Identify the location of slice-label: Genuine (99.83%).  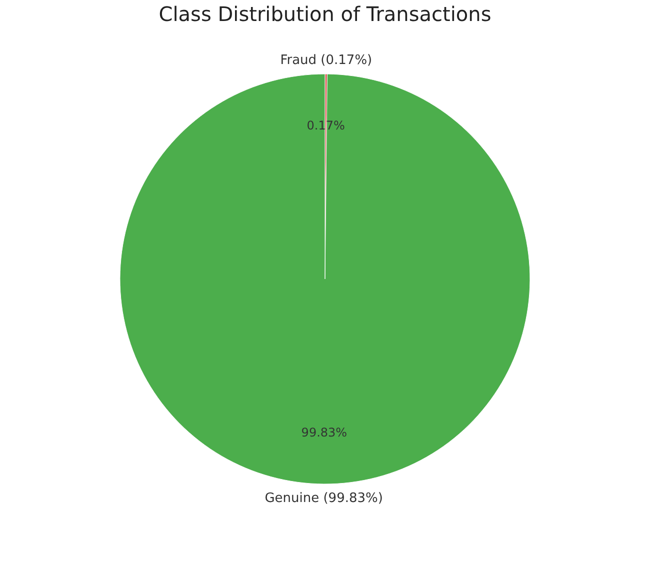
(323, 498).